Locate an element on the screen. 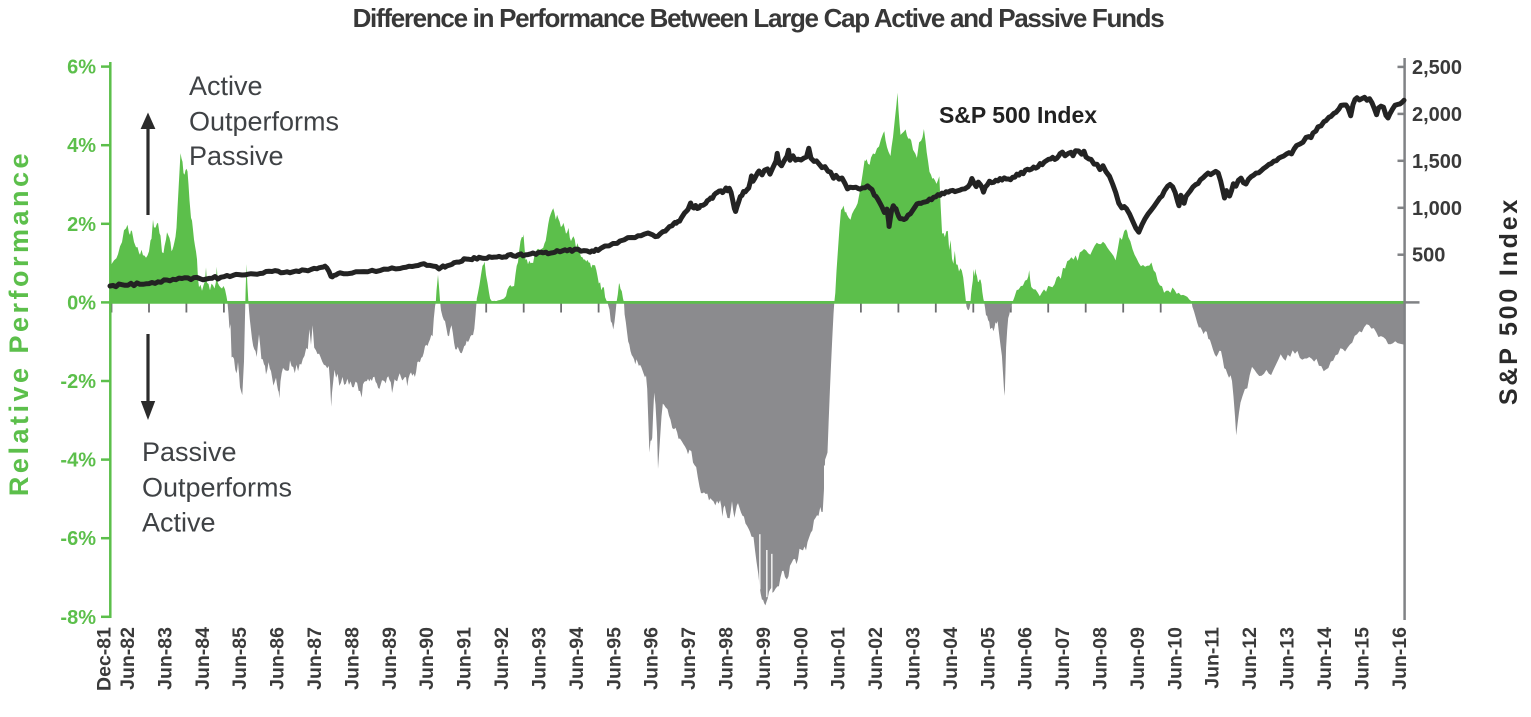  svg-text: Jun-14 is located at coordinates (1325, 658).